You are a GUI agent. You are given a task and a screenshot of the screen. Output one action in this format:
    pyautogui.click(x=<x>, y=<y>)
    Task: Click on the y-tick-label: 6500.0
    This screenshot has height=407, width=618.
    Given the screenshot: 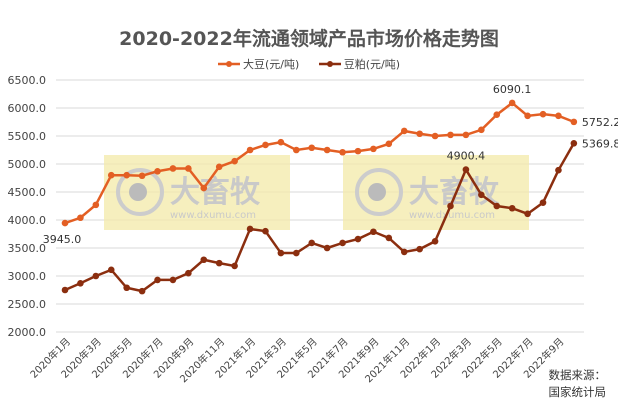 What is the action you would take?
    pyautogui.click(x=27, y=80)
    